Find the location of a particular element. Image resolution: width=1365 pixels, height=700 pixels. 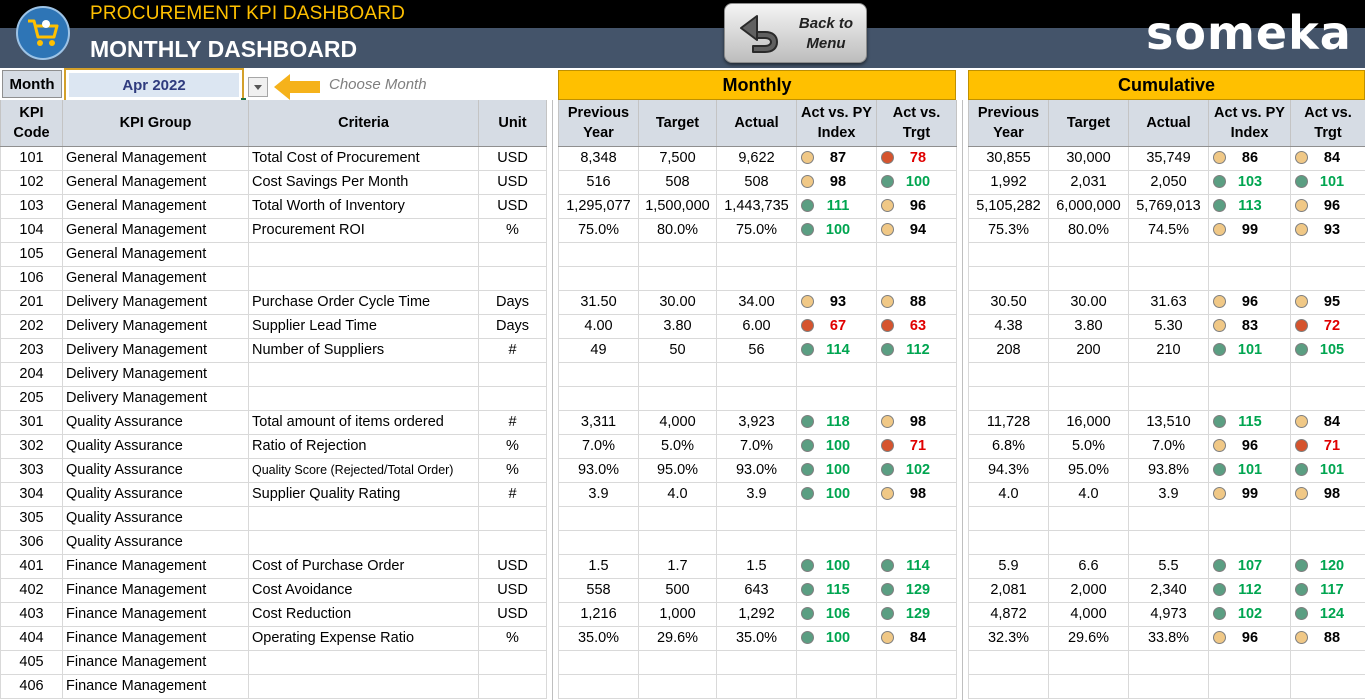

criteria-cell is located at coordinates (363, 278).